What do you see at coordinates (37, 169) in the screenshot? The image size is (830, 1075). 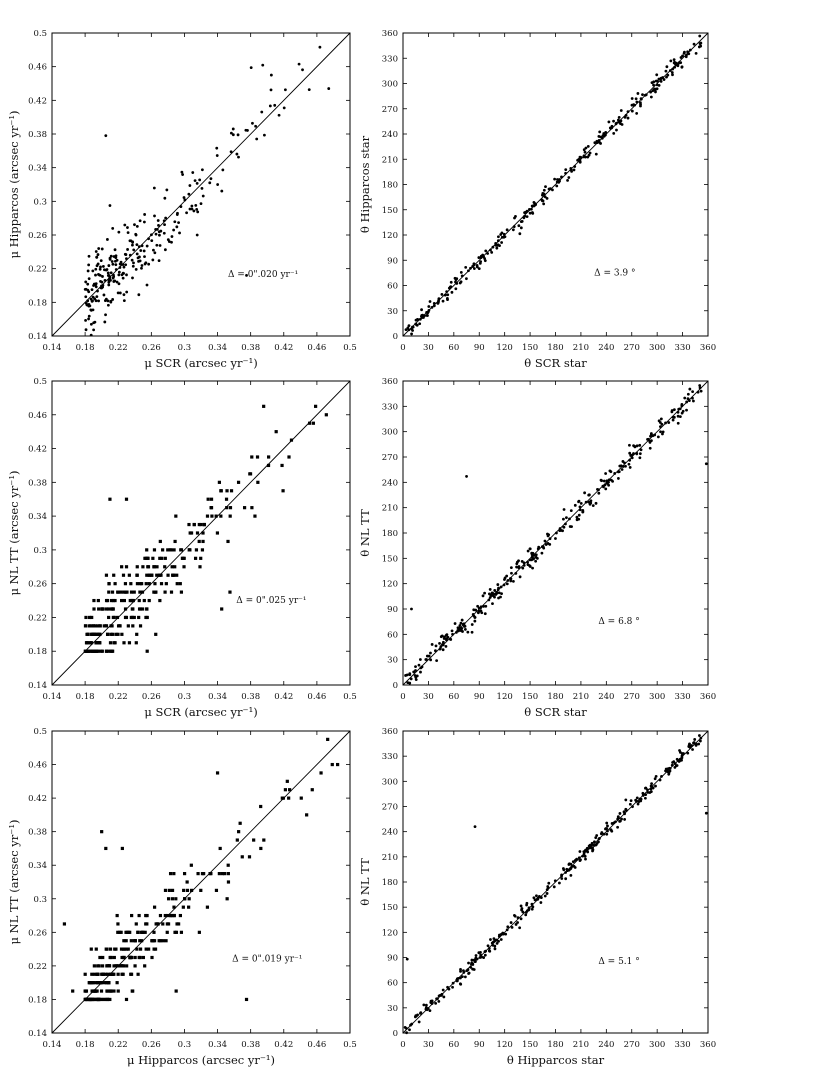 I see `y-tick-label: 0.34` at bounding box center [37, 169].